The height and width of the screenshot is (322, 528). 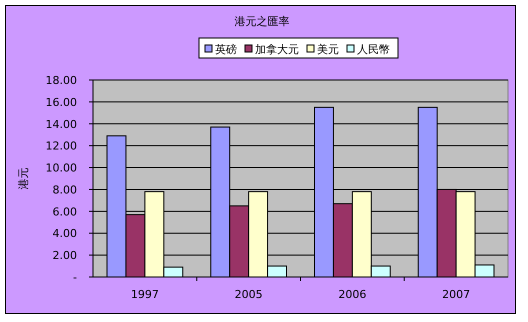 What do you see at coordinates (456, 294) in the screenshot?
I see `x-tick-label: 2007` at bounding box center [456, 294].